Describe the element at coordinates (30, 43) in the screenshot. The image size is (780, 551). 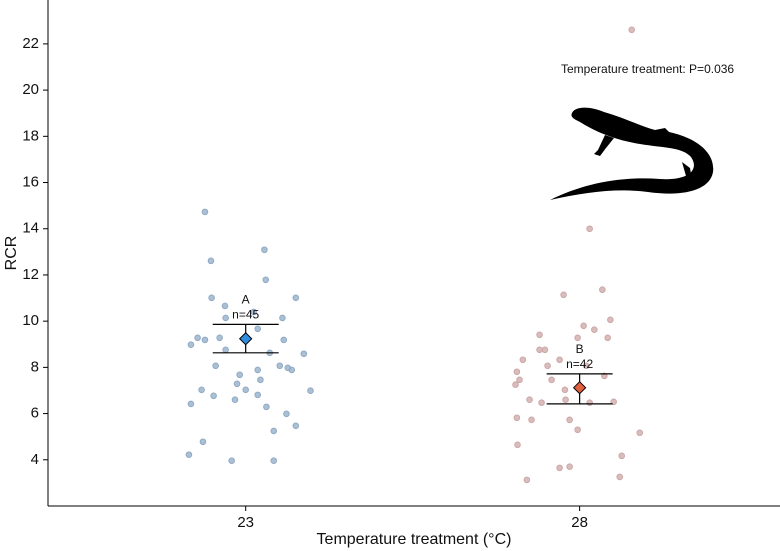
I see `y-tick-label: 22` at that location.